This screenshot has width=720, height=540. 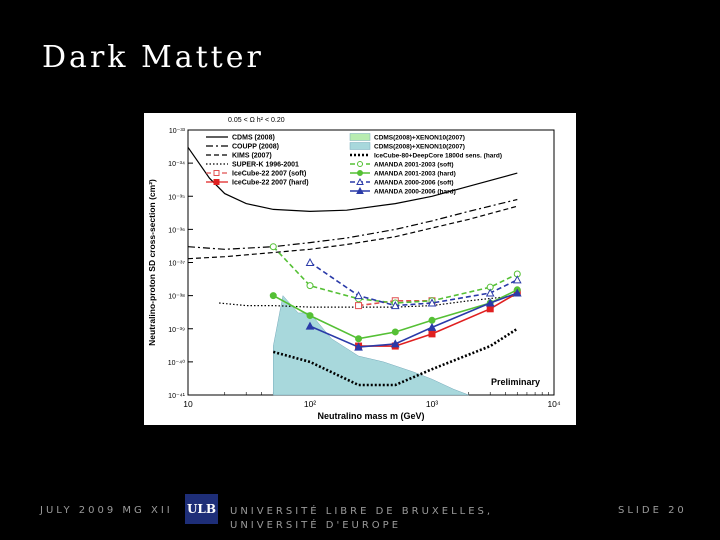 I want to click on chart-regions, so click(x=371, y=345).